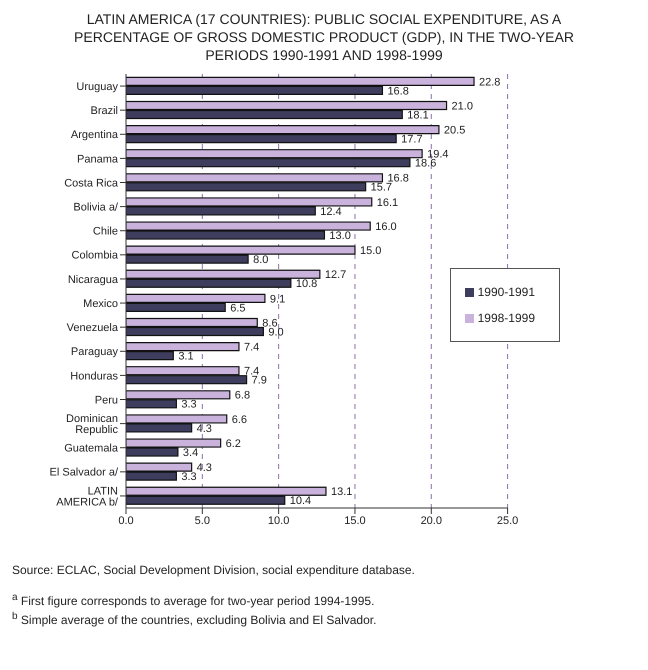  Describe the element at coordinates (84, 472) in the screenshot. I see `y-tick-label: El Salvador a/` at that location.